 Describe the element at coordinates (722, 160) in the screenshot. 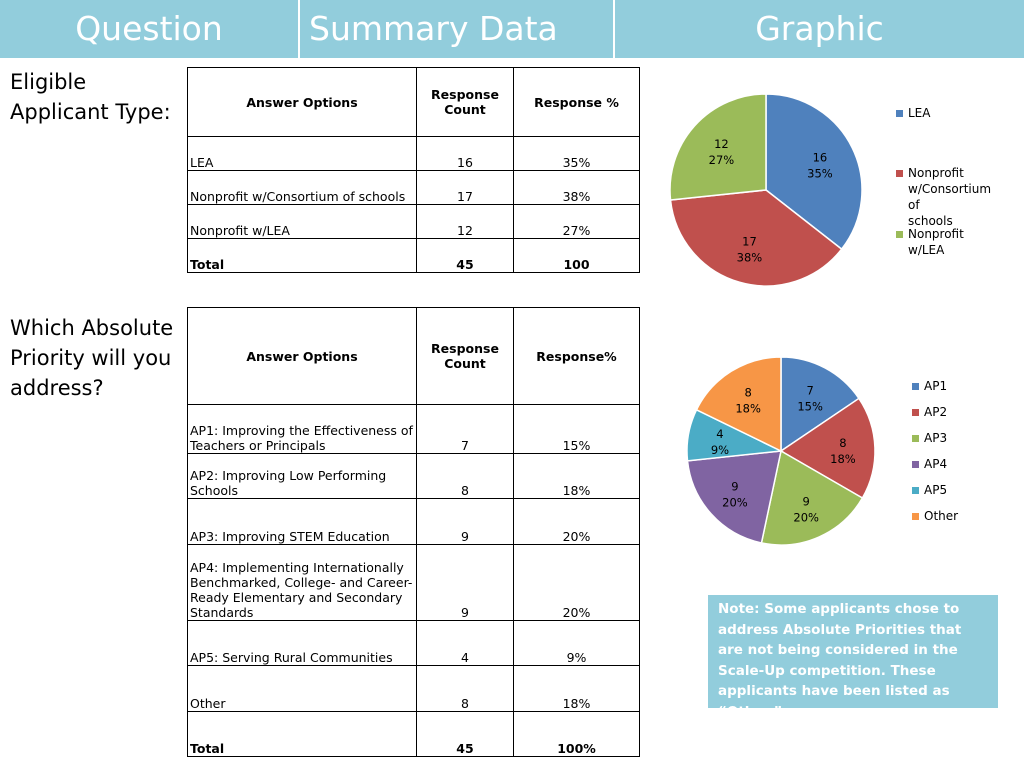

I see `slice-percent-label: 27%` at that location.